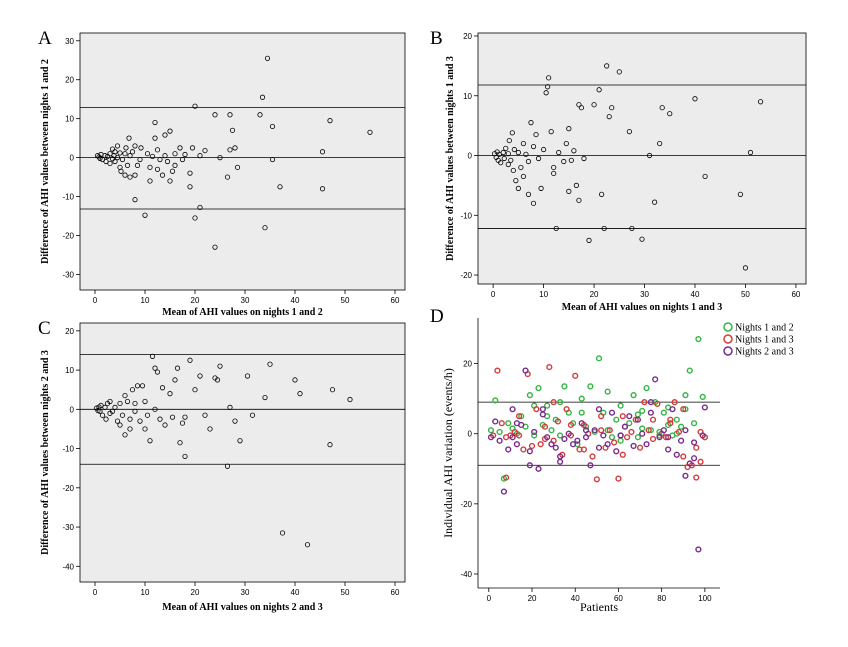 The width and height of the screenshot is (848, 647). I want to click on y-tick-label: -20, so click(68, 235).